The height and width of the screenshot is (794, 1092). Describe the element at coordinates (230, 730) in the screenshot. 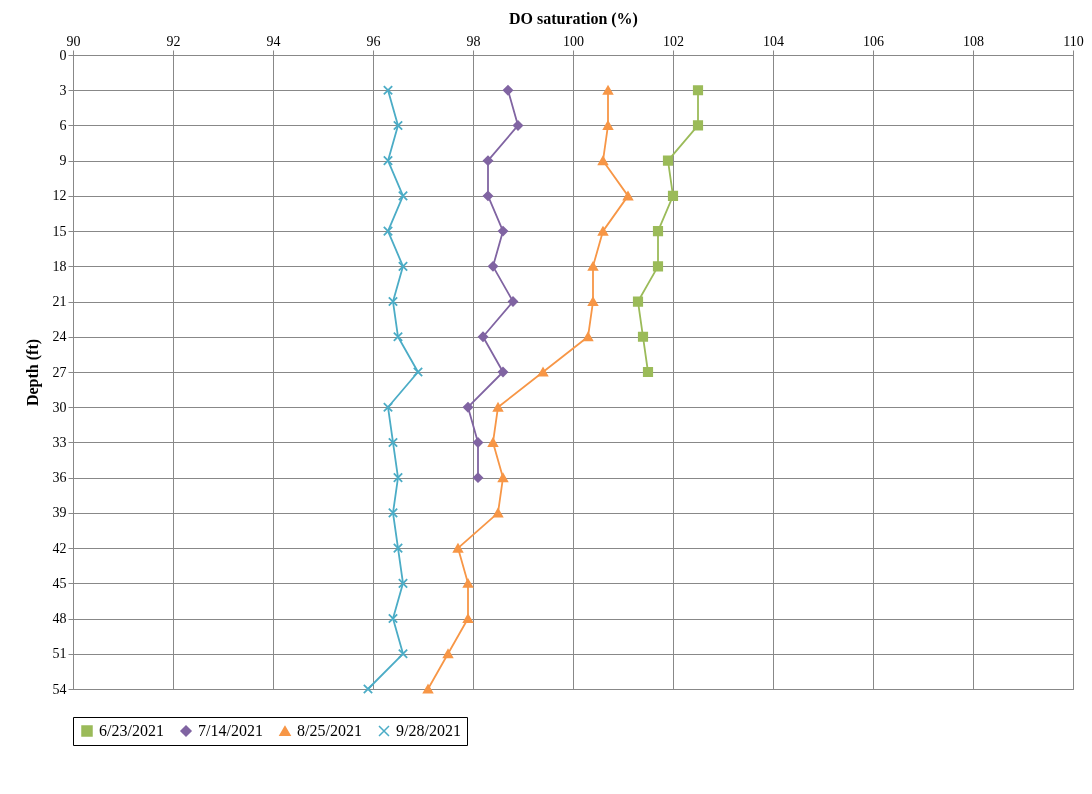

I see `legend-label: 7/14/2021` at that location.